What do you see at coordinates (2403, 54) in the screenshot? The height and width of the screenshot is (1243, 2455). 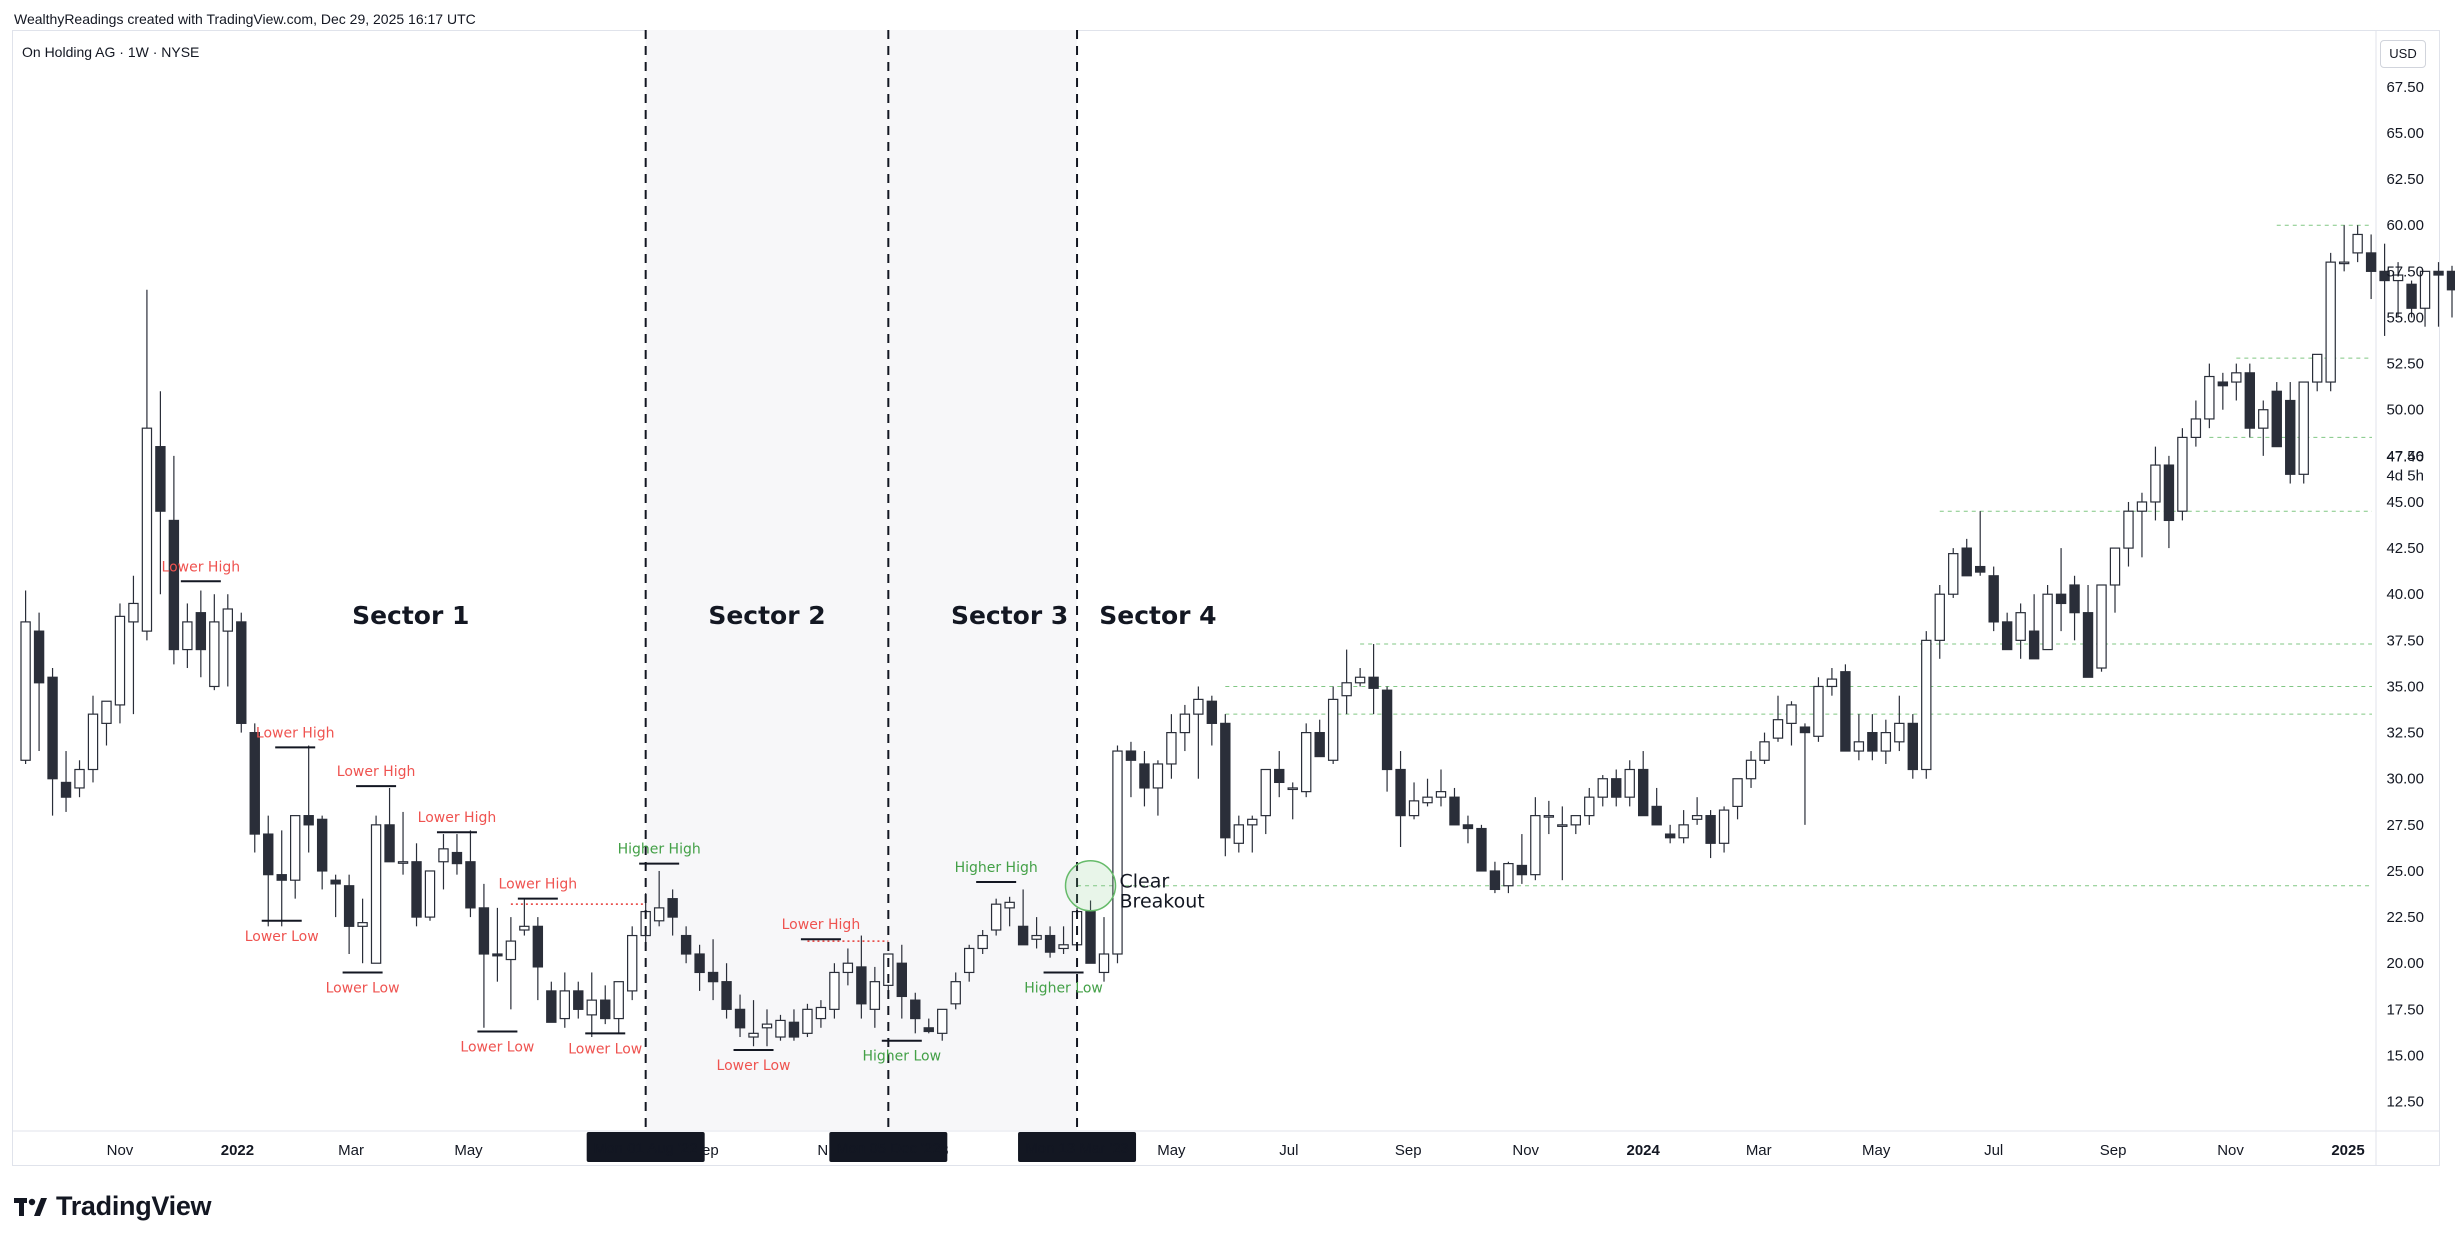 I see `currency-button: USD` at bounding box center [2403, 54].